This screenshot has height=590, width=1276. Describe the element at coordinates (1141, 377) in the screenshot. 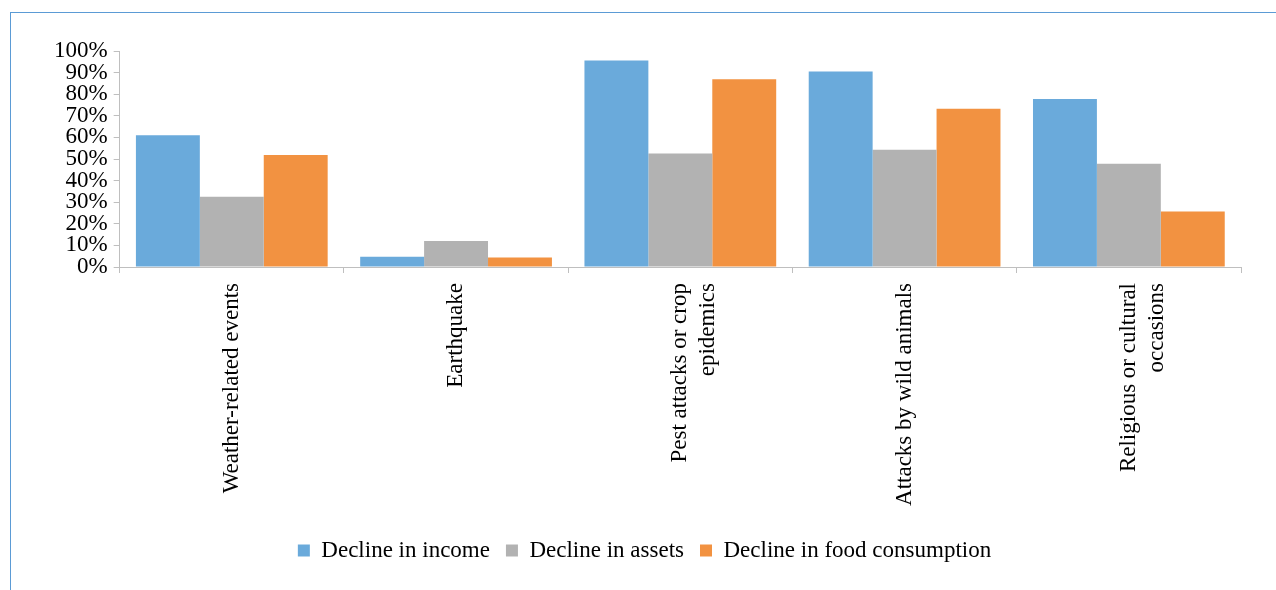

I see `x-tick-label: Religious or cultural occasions` at that location.